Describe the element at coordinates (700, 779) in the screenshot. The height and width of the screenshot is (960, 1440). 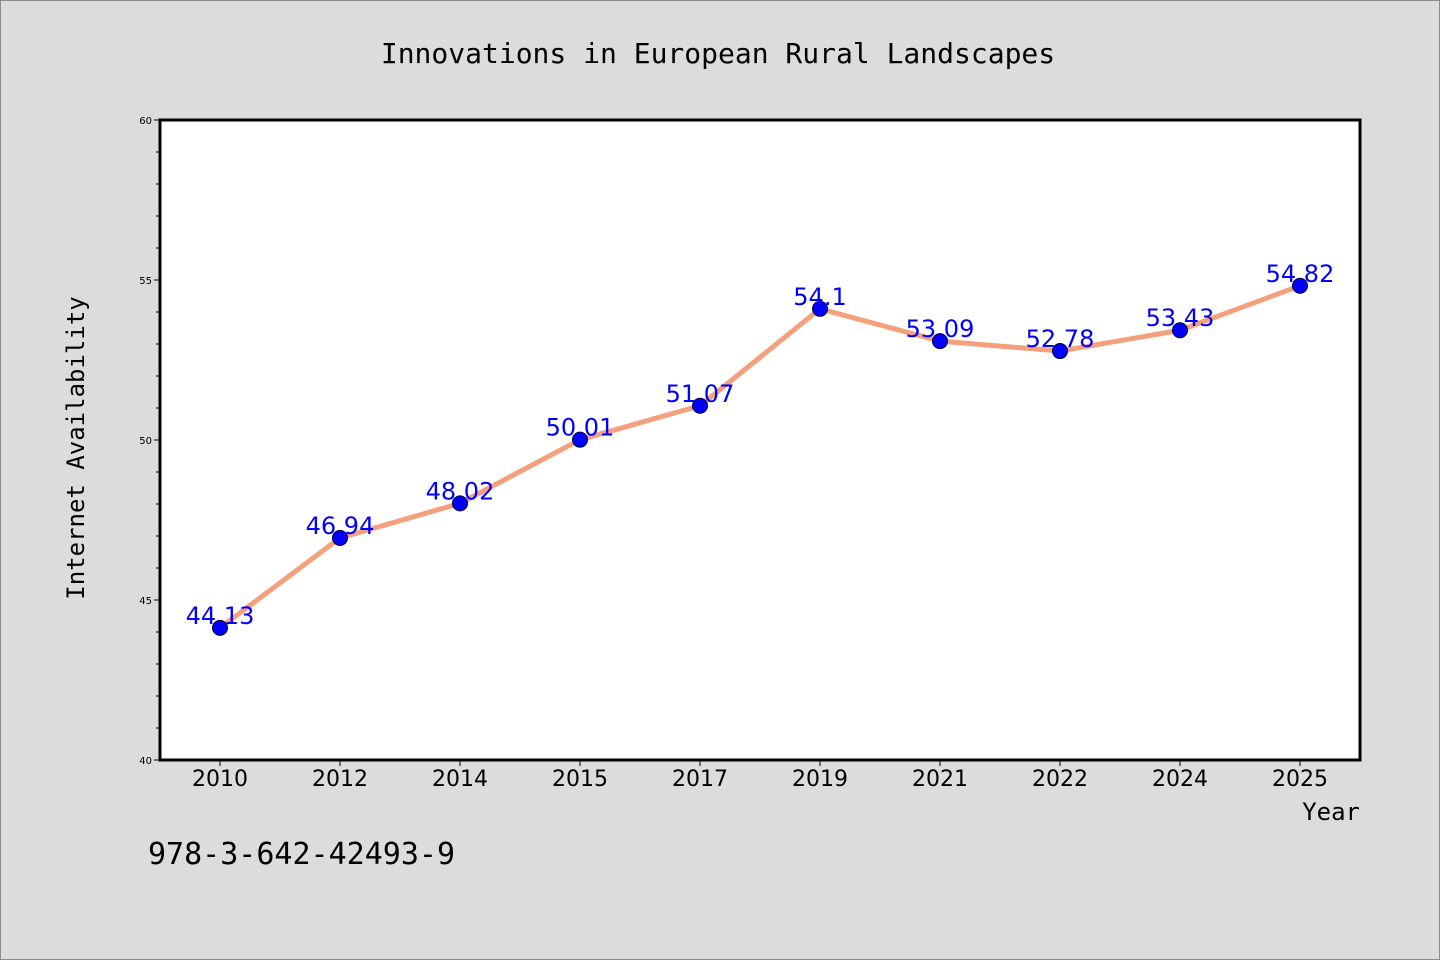
I see `x-tick-label: 2017` at that location.